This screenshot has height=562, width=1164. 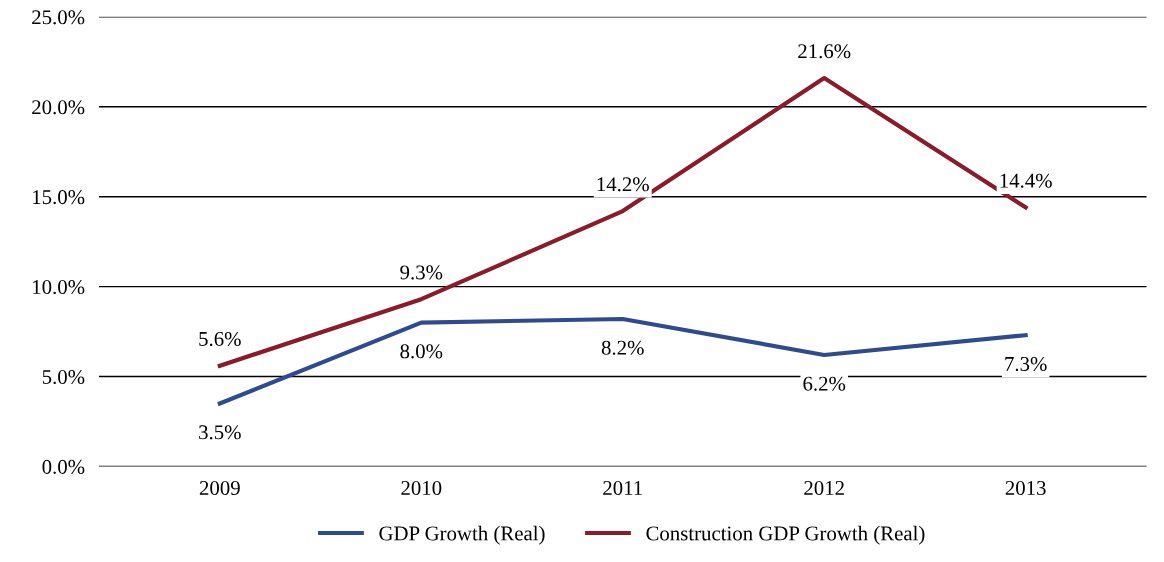 What do you see at coordinates (462, 535) in the screenshot?
I see `legend-label: GDP Growth (Real)` at bounding box center [462, 535].